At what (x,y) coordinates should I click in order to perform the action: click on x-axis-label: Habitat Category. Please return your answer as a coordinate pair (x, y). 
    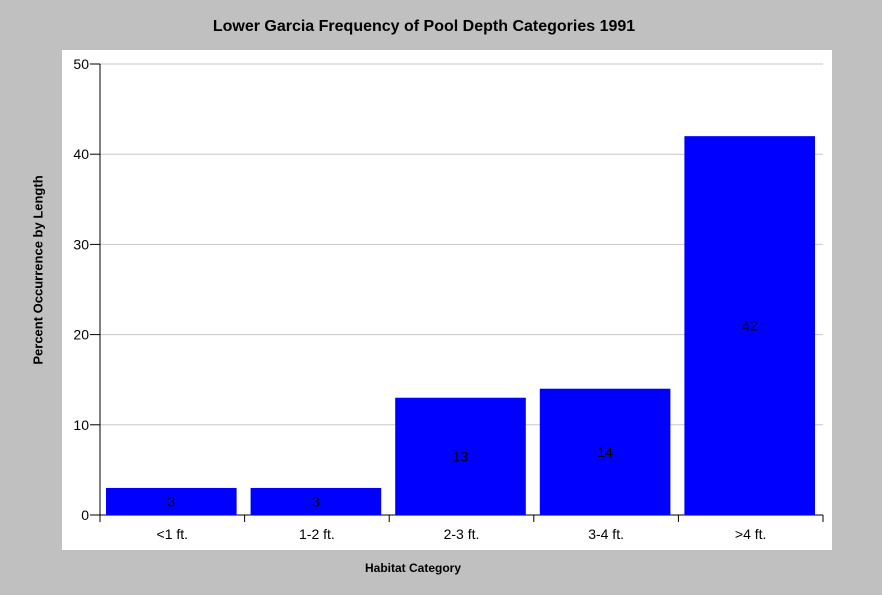
    Looking at the image, I should click on (413, 568).